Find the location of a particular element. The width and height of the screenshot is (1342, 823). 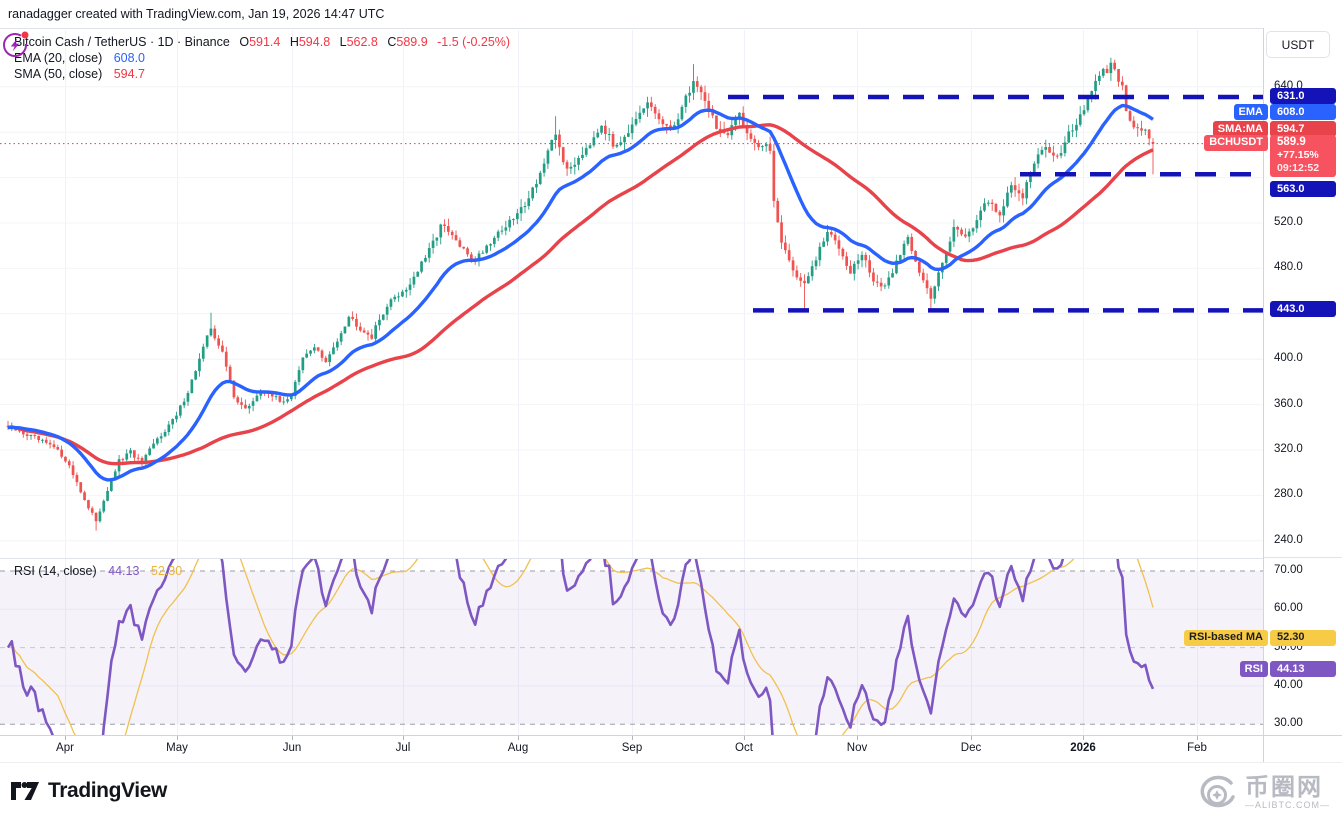

spark-ideas-icon is located at coordinates (17, 45).